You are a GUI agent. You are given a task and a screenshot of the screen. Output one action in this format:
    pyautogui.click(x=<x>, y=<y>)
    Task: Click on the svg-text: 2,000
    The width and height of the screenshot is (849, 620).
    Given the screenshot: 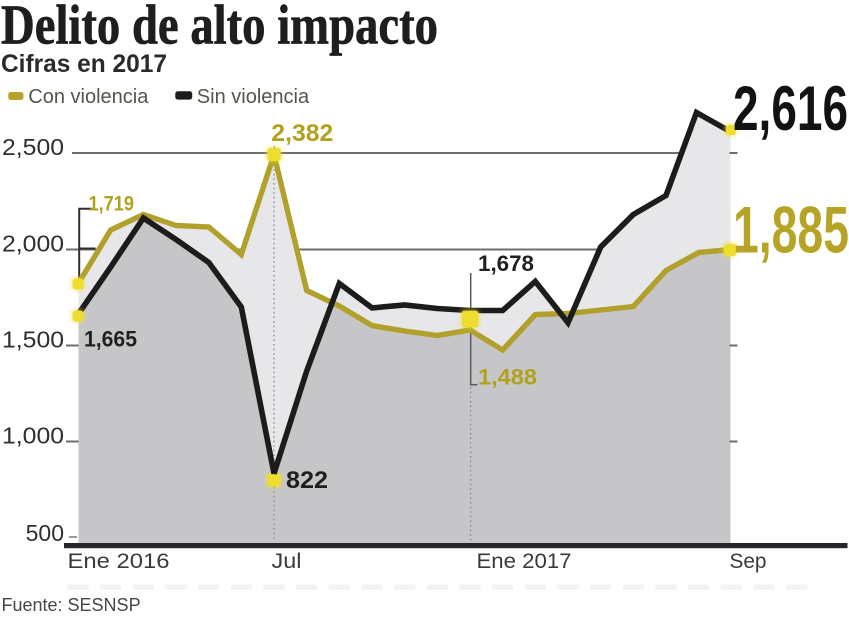 What is the action you would take?
    pyautogui.click(x=33, y=244)
    